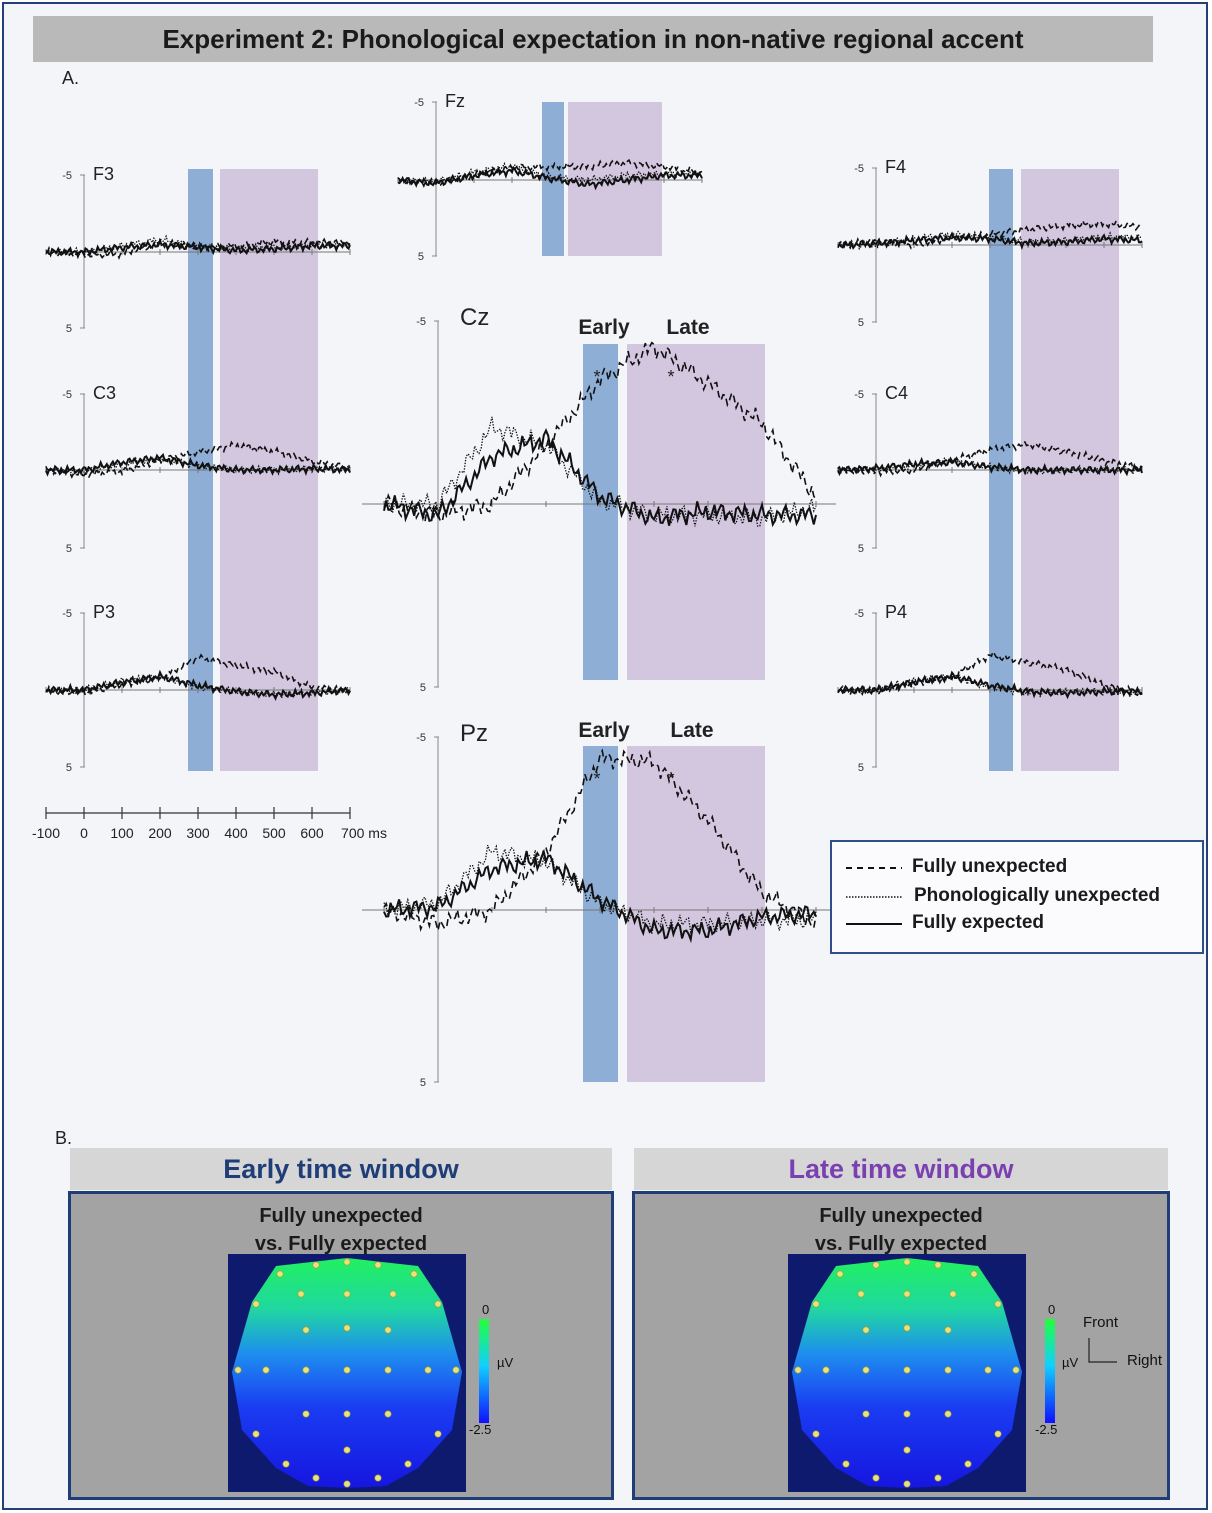  What do you see at coordinates (198, 833) in the screenshot?
I see `time-scale-tick-label: 300` at bounding box center [198, 833].